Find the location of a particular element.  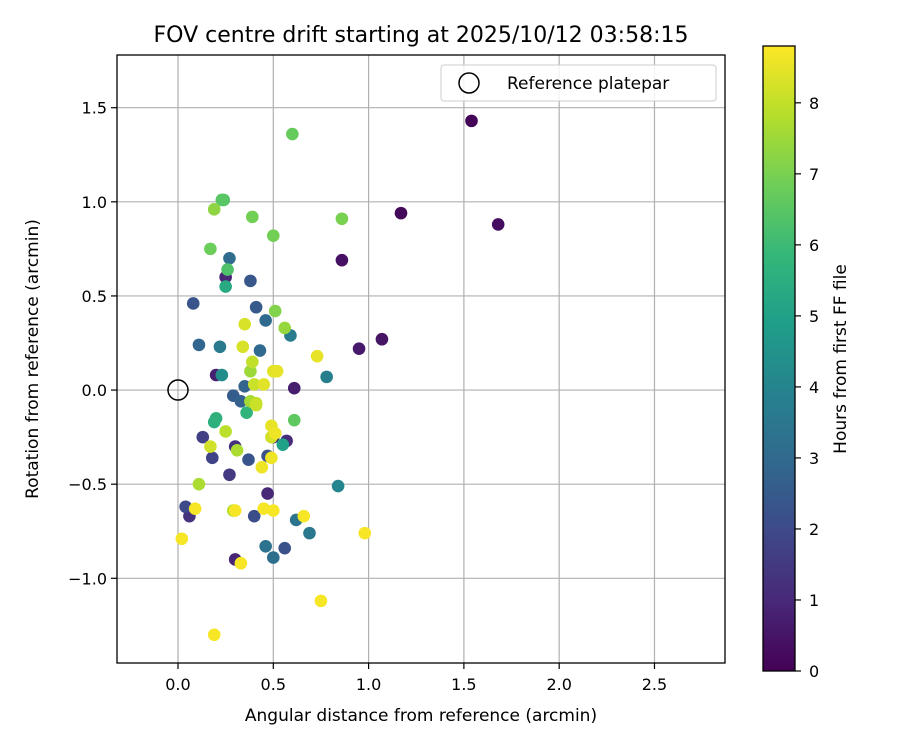

x-tick-label: 1.5 is located at coordinates (463, 684).